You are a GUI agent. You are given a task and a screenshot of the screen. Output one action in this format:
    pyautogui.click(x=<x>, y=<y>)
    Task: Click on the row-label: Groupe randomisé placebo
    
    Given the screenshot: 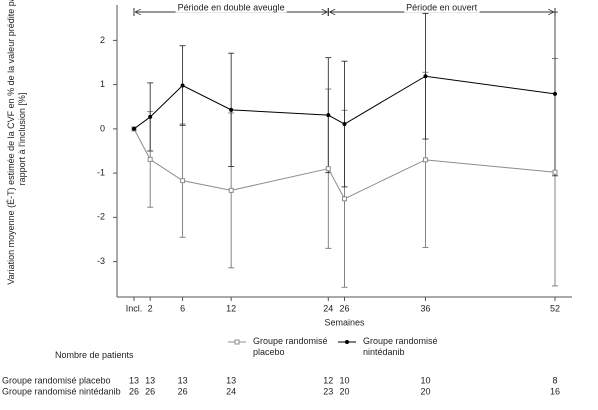 What is the action you would take?
    pyautogui.click(x=56, y=380)
    